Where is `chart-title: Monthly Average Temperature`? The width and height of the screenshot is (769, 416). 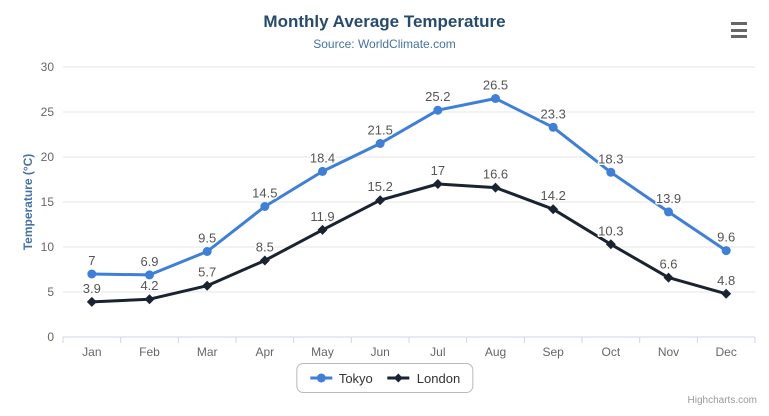 chart-title: Monthly Average Temperature is located at coordinates (384, 21).